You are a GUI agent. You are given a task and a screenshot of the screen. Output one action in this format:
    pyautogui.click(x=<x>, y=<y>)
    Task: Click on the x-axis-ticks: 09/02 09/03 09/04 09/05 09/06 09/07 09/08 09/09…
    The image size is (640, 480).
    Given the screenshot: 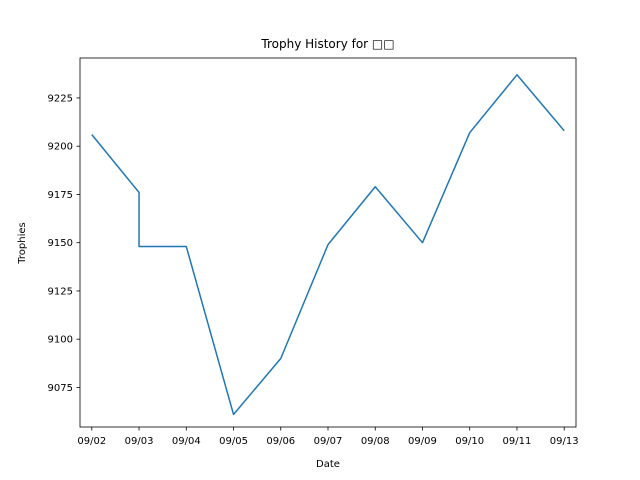 What is the action you would take?
    pyautogui.click(x=328, y=437)
    